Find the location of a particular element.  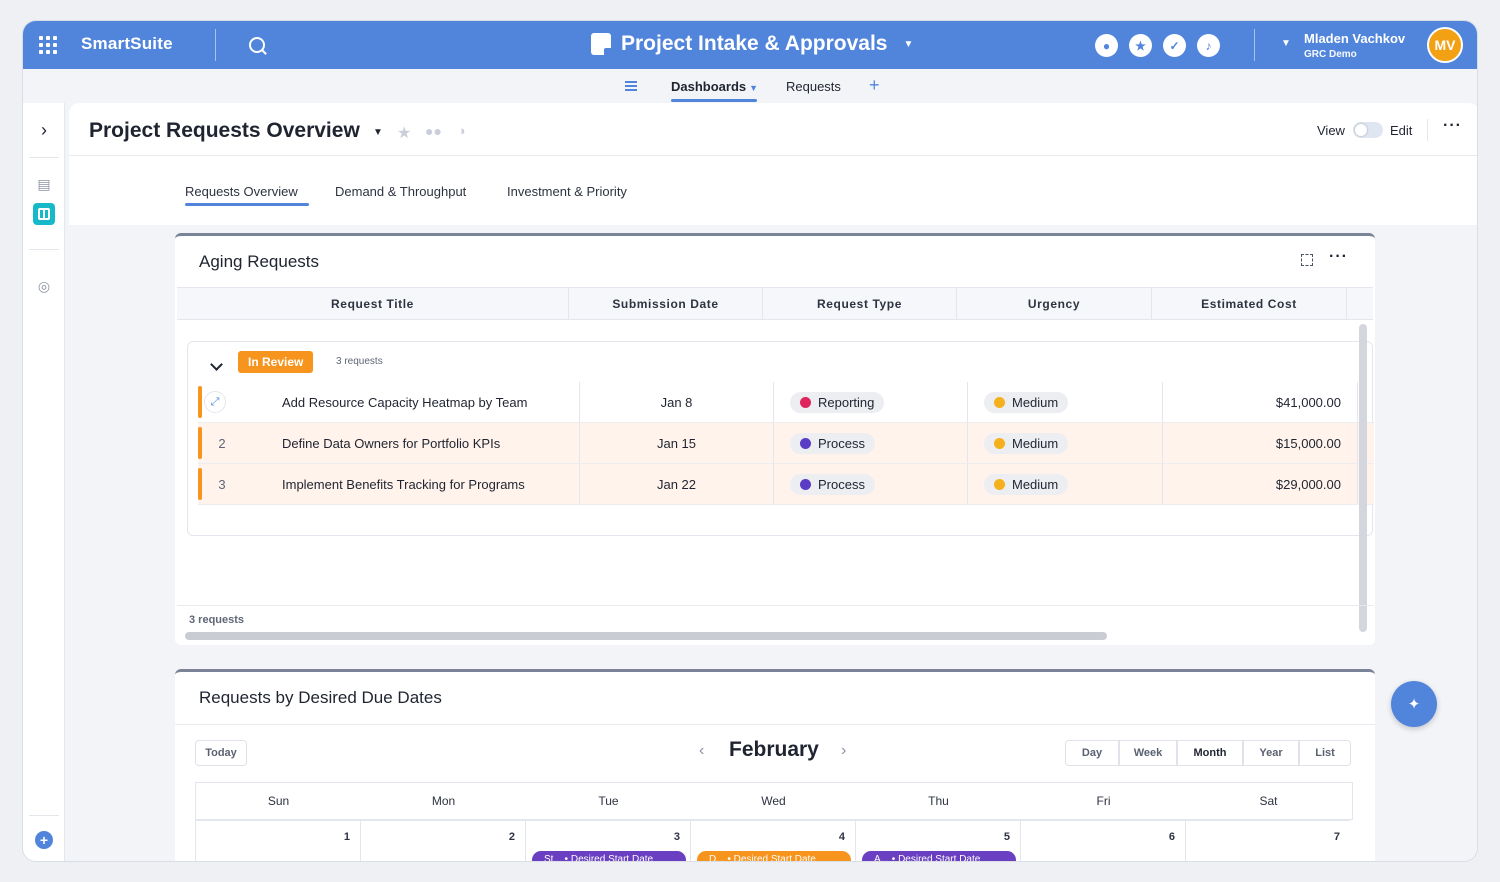

chevron-left-icon: ‹ is located at coordinates (702, 750).